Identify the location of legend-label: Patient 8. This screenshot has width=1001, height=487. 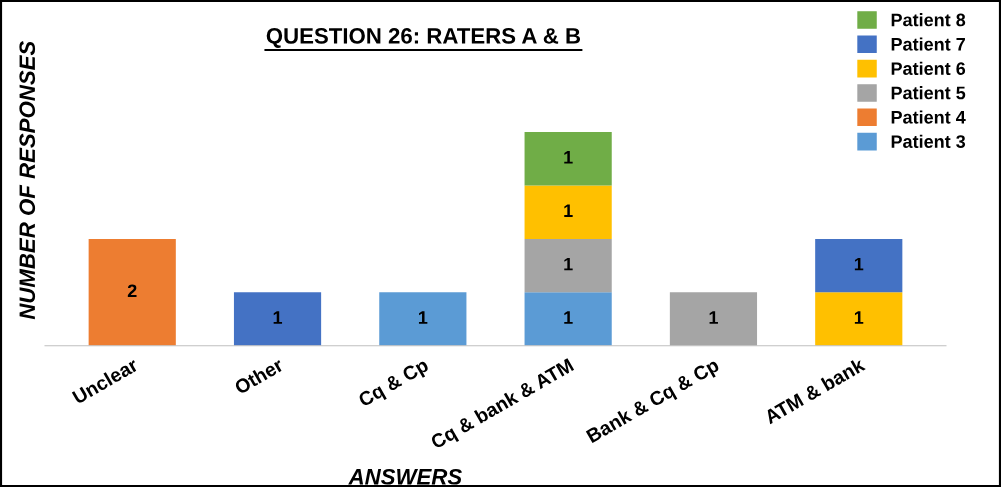
(928, 20).